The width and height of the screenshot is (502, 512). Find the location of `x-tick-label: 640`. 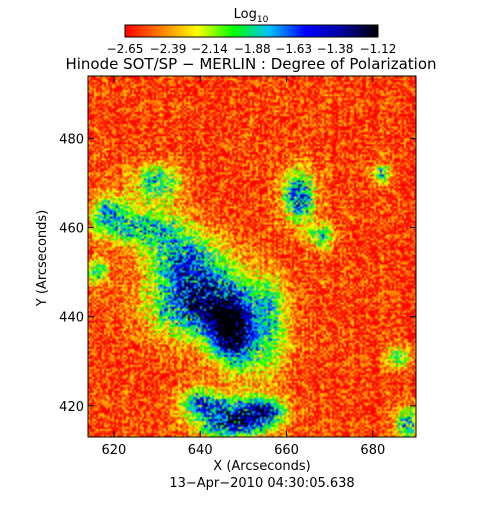

x-tick-label: 640 is located at coordinates (200, 450).